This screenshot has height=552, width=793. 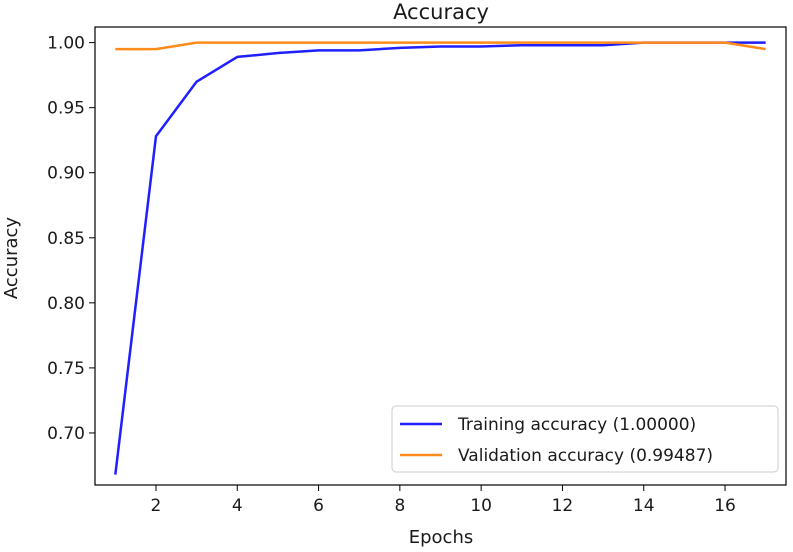 I want to click on x-tick-label: 12, so click(x=563, y=506).